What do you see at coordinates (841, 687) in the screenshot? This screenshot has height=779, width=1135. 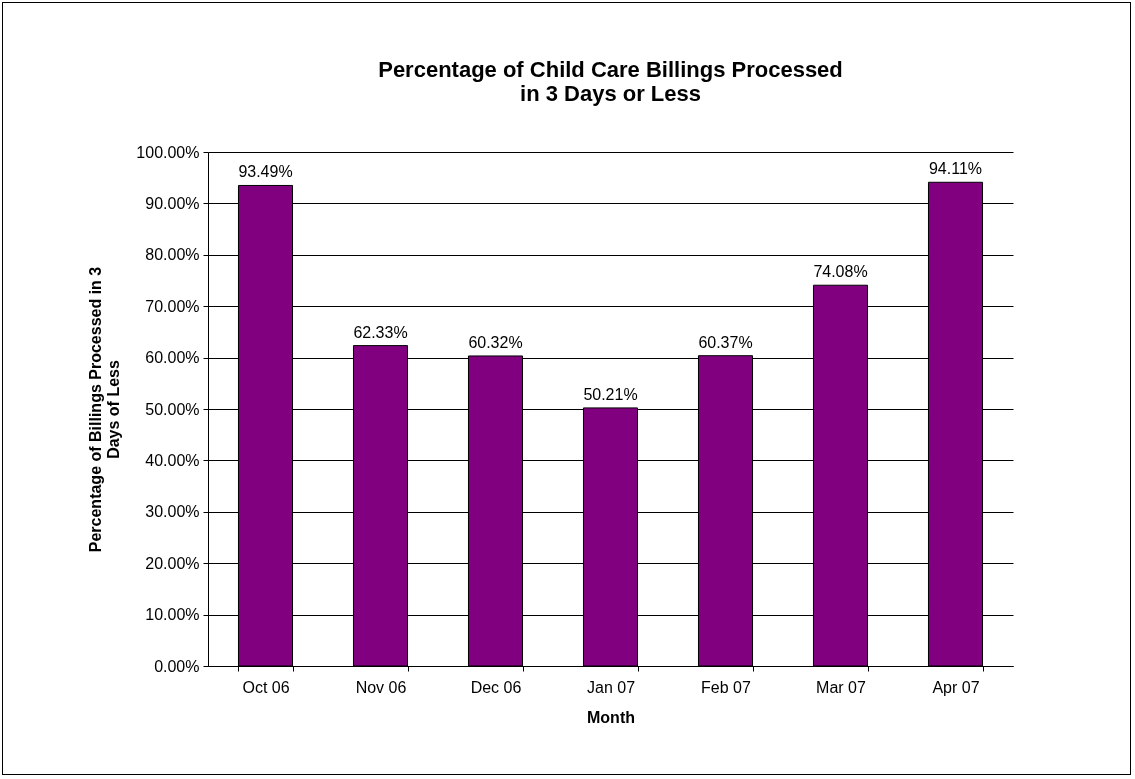 I see `x-tick-label: Mar 07` at bounding box center [841, 687].